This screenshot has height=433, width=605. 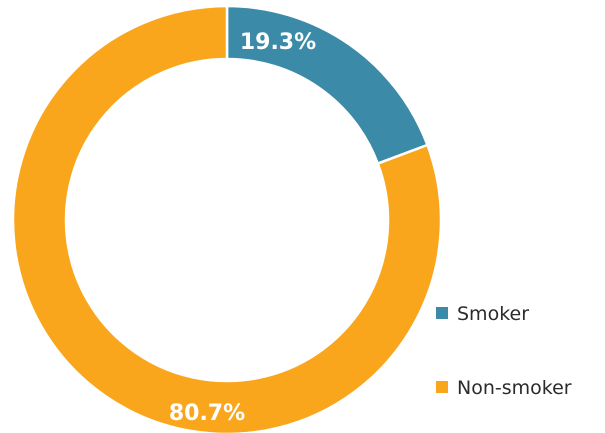 What do you see at coordinates (442, 387) in the screenshot?
I see `legend-swatch-non-smoker` at bounding box center [442, 387].